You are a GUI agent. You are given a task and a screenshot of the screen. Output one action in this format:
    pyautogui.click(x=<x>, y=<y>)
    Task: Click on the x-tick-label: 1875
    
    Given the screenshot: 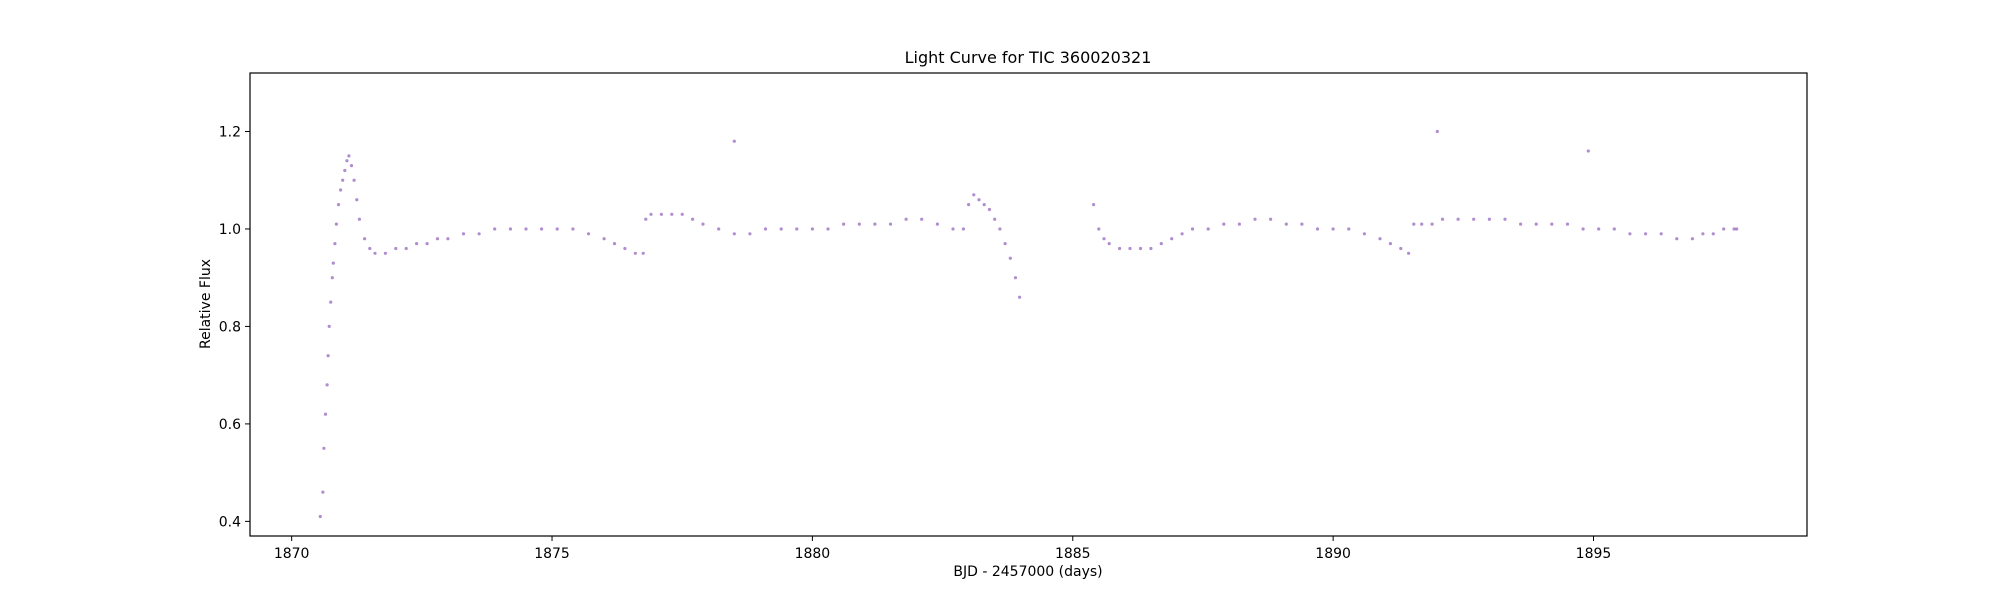 What is the action you would take?
    pyautogui.click(x=552, y=554)
    